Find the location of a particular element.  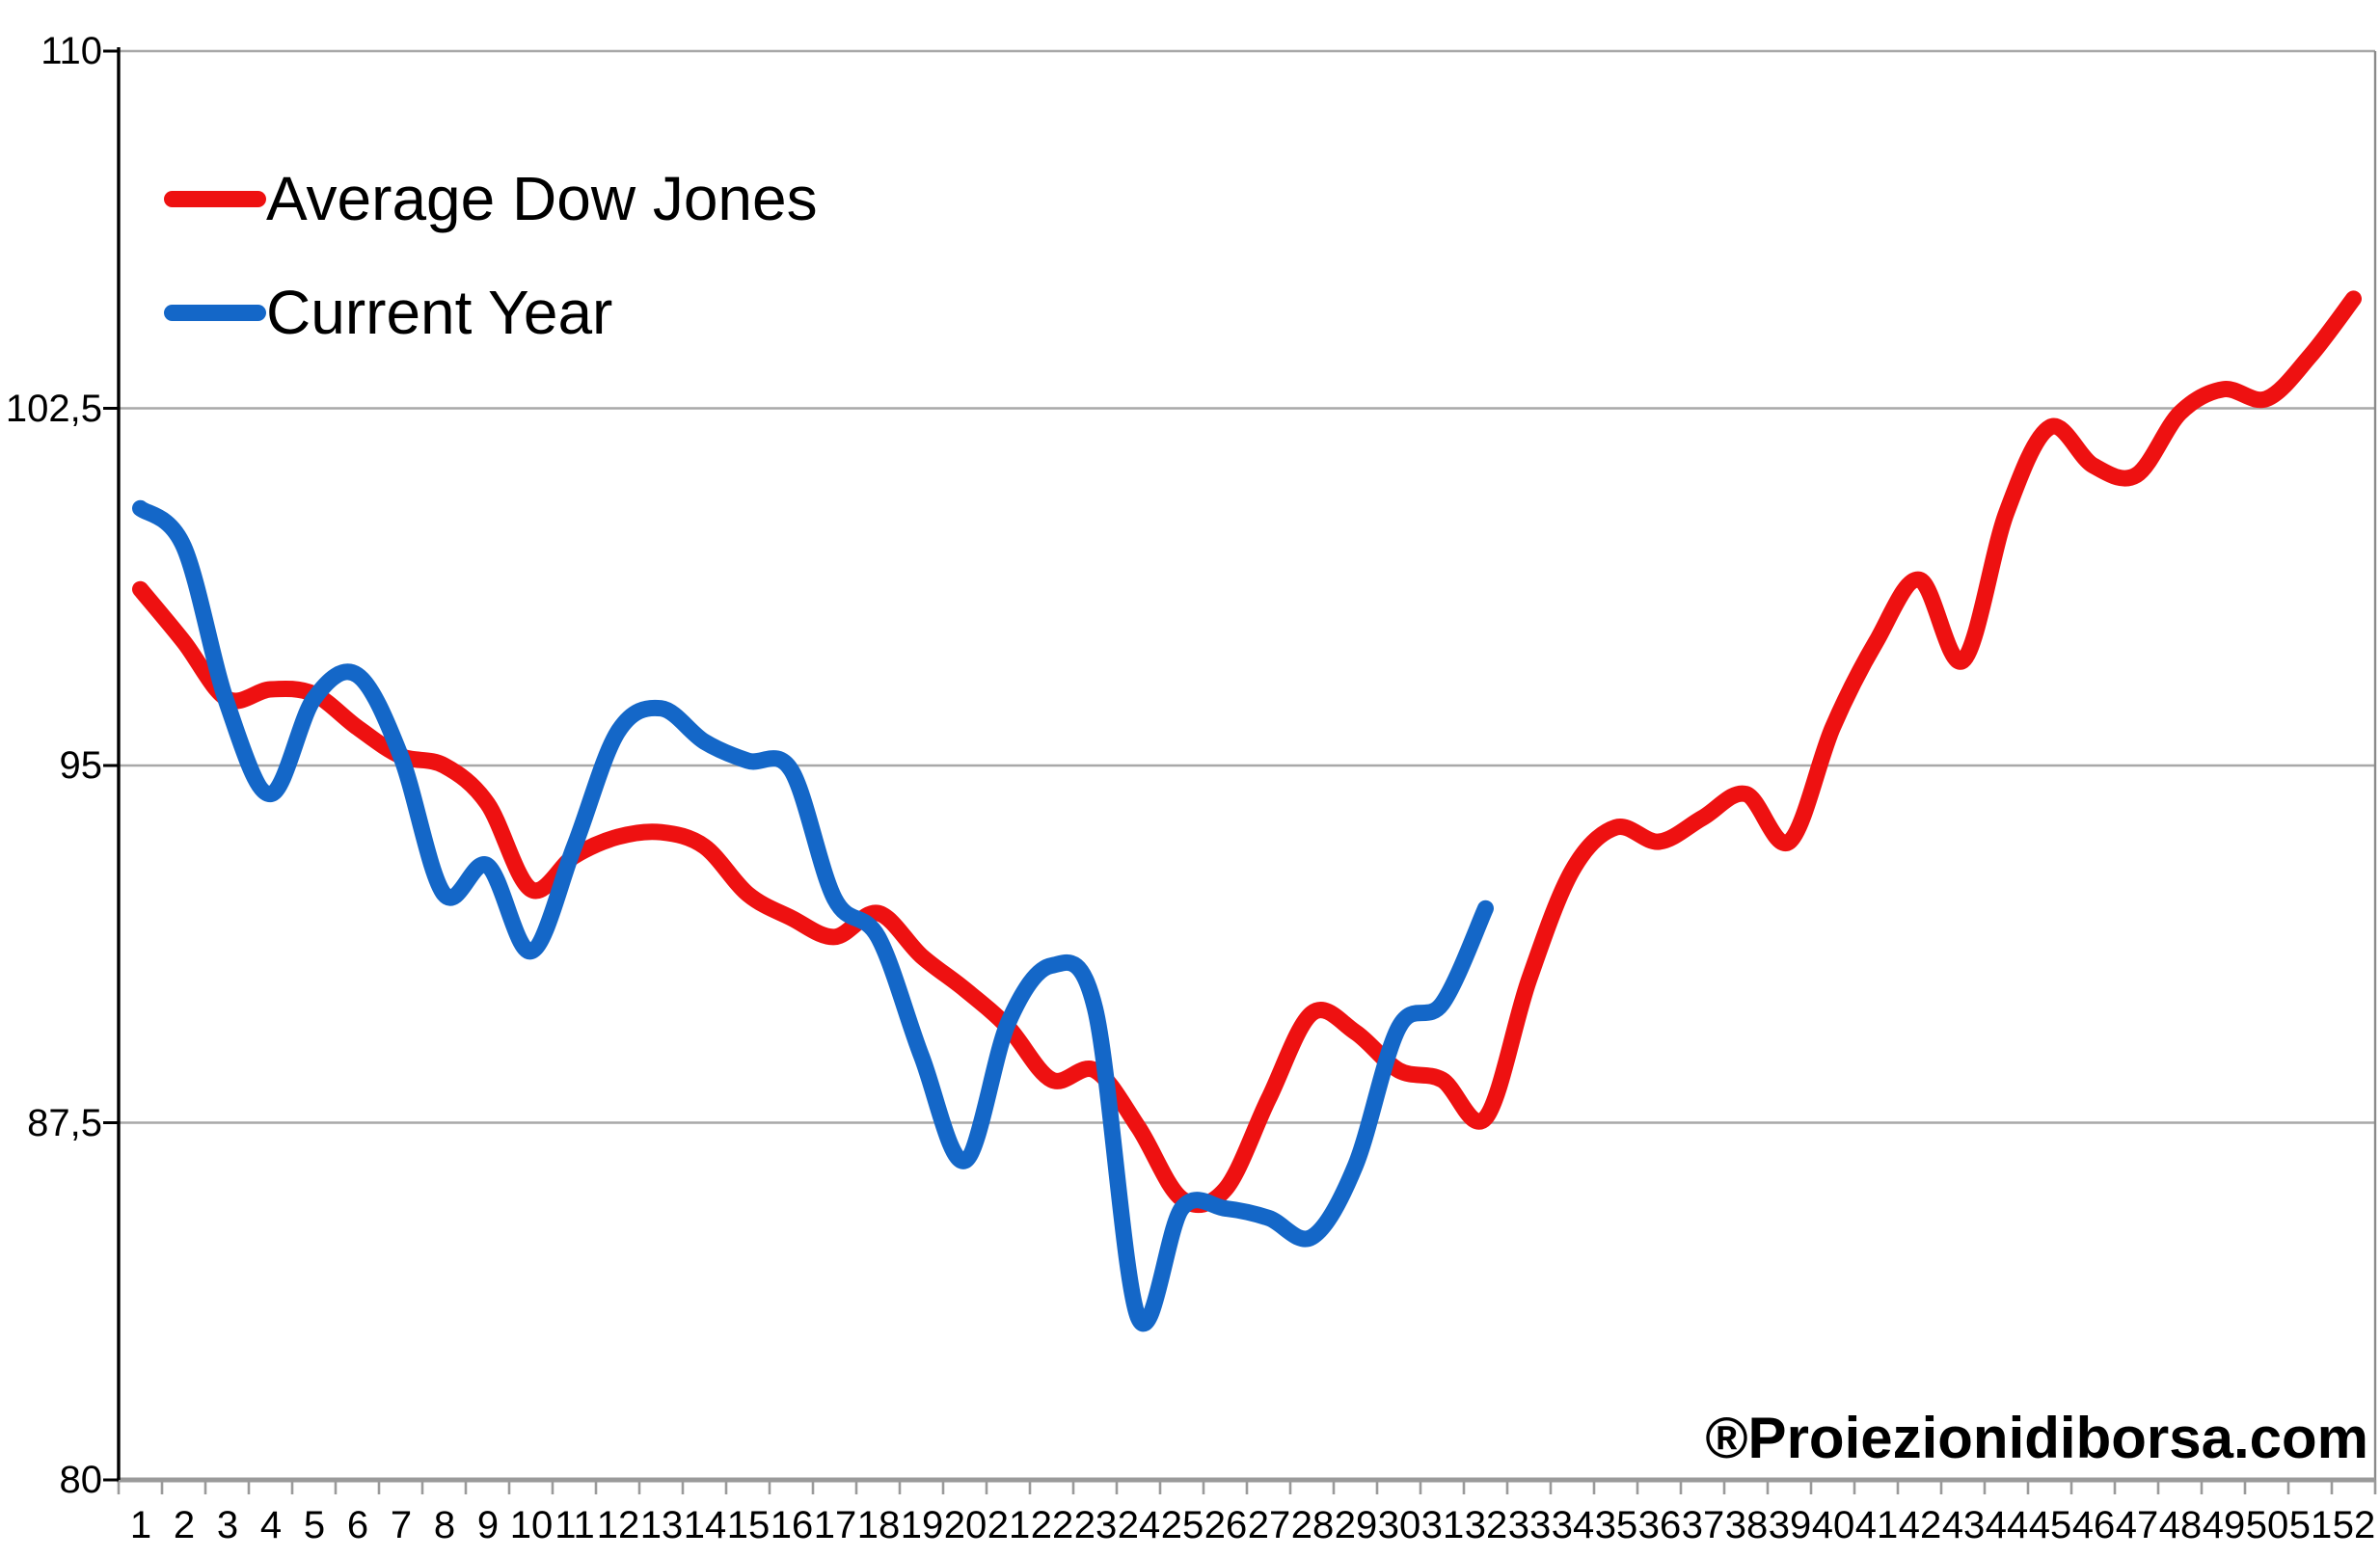

x-tick-label: 36 is located at coordinates (1660, 1525).